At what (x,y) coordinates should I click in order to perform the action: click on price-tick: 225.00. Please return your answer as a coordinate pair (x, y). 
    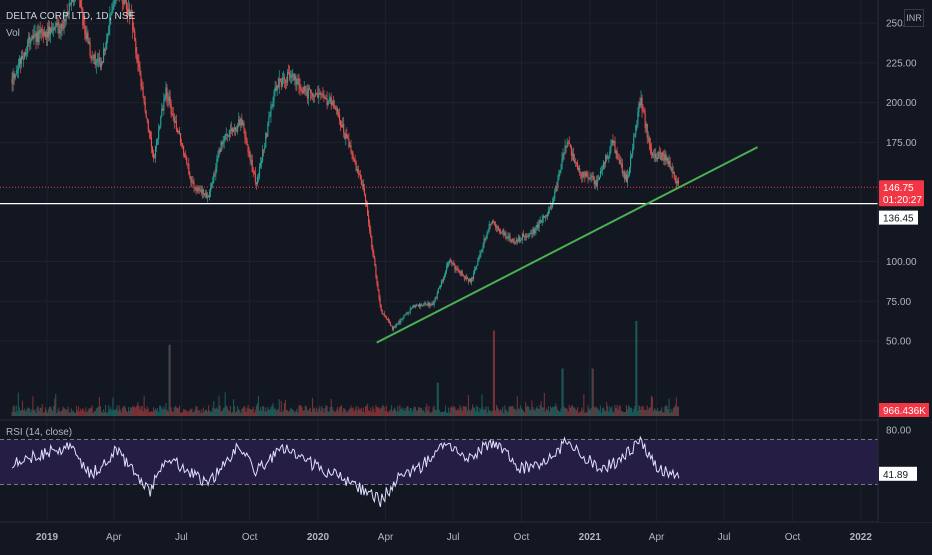
    Looking at the image, I should click on (901, 63).